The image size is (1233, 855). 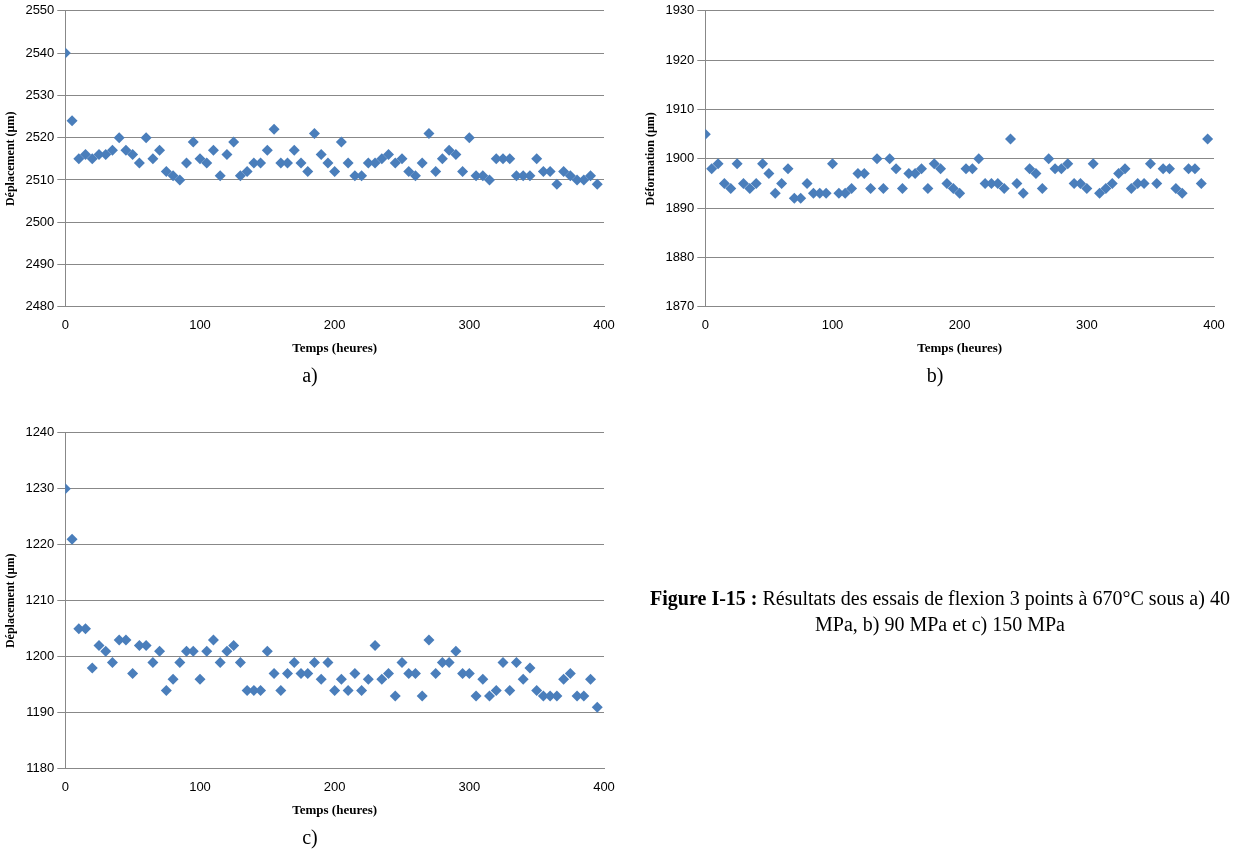 What do you see at coordinates (40, 221) in the screenshot?
I see `y-tick-label: 2500` at bounding box center [40, 221].